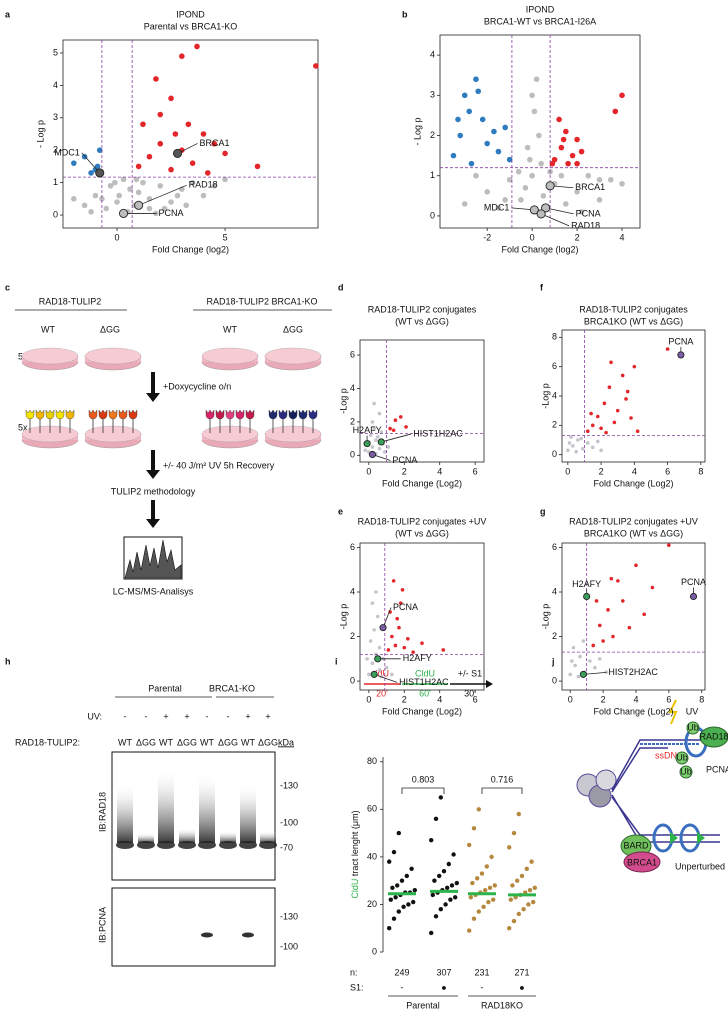 Image resolution: width=728 pixels, height=1013 pixels. What do you see at coordinates (540, 21) in the screenshot?
I see `chart-subtitle: BRCA1-WT vs BRCA1-I26A` at bounding box center [540, 21].